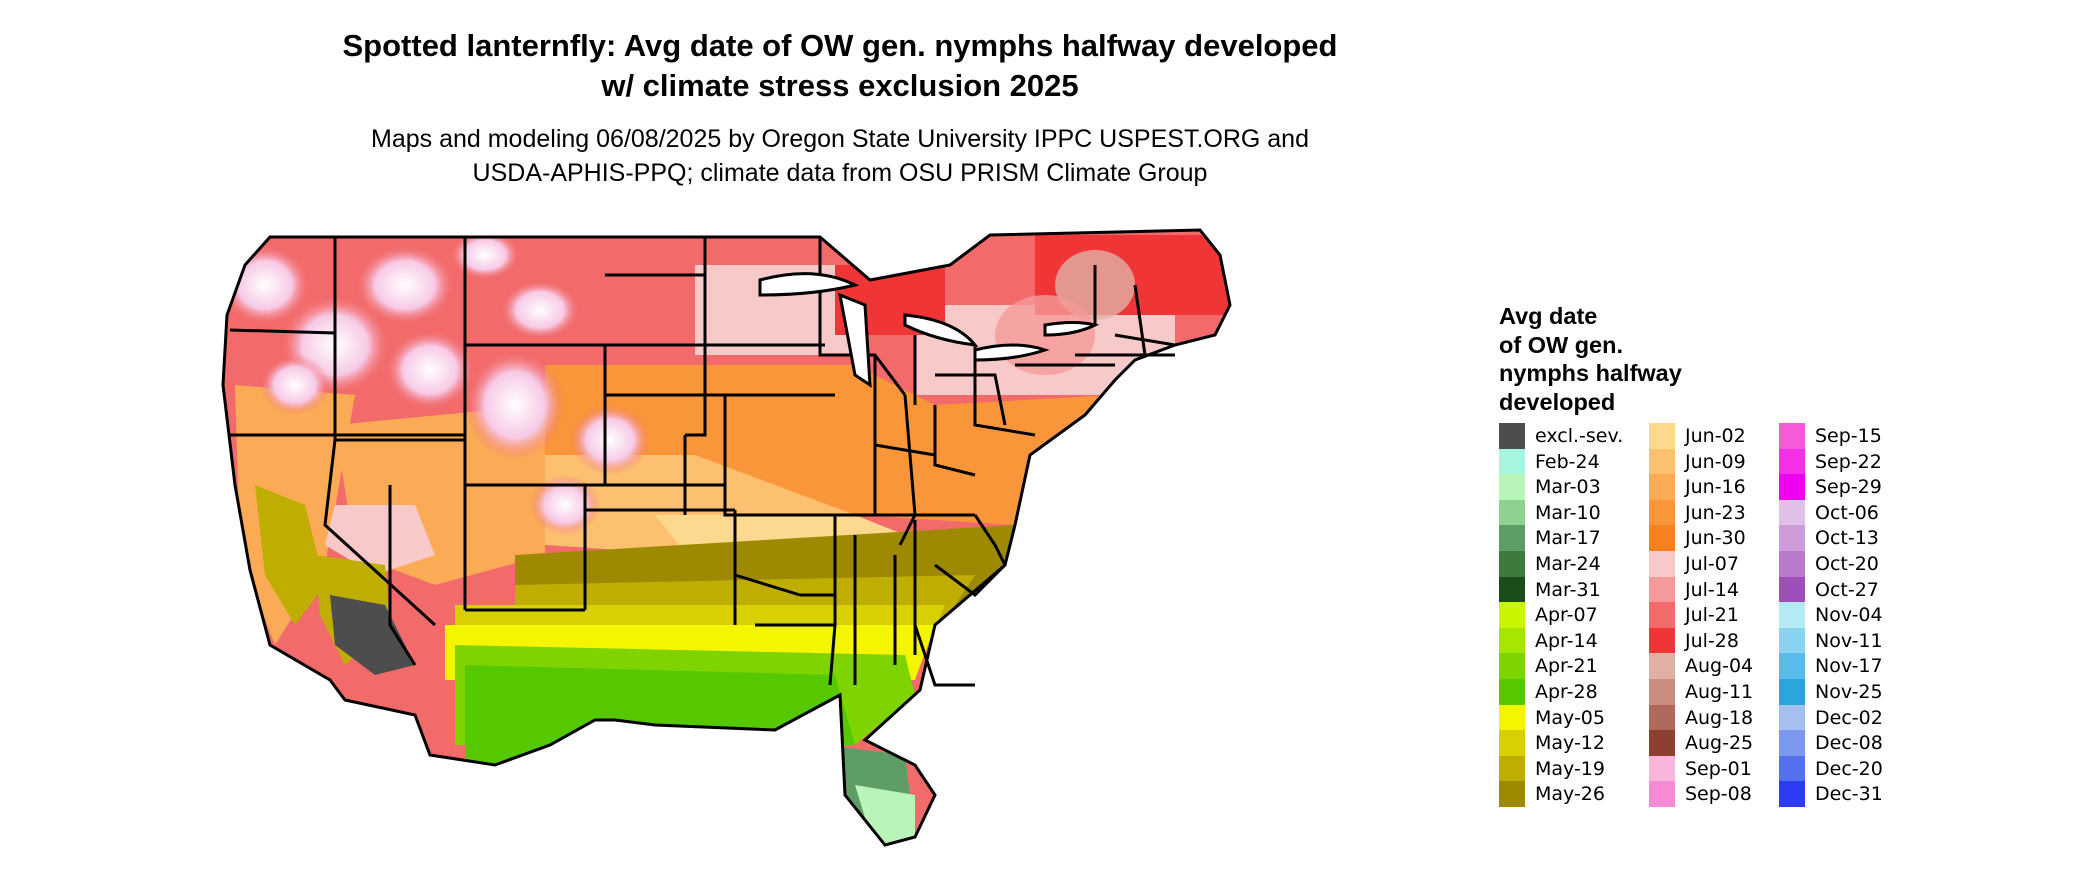 Image resolution: width=2100 pixels, height=892 pixels. What do you see at coordinates (1719, 743) in the screenshot?
I see `legend-label: Aug-25` at bounding box center [1719, 743].